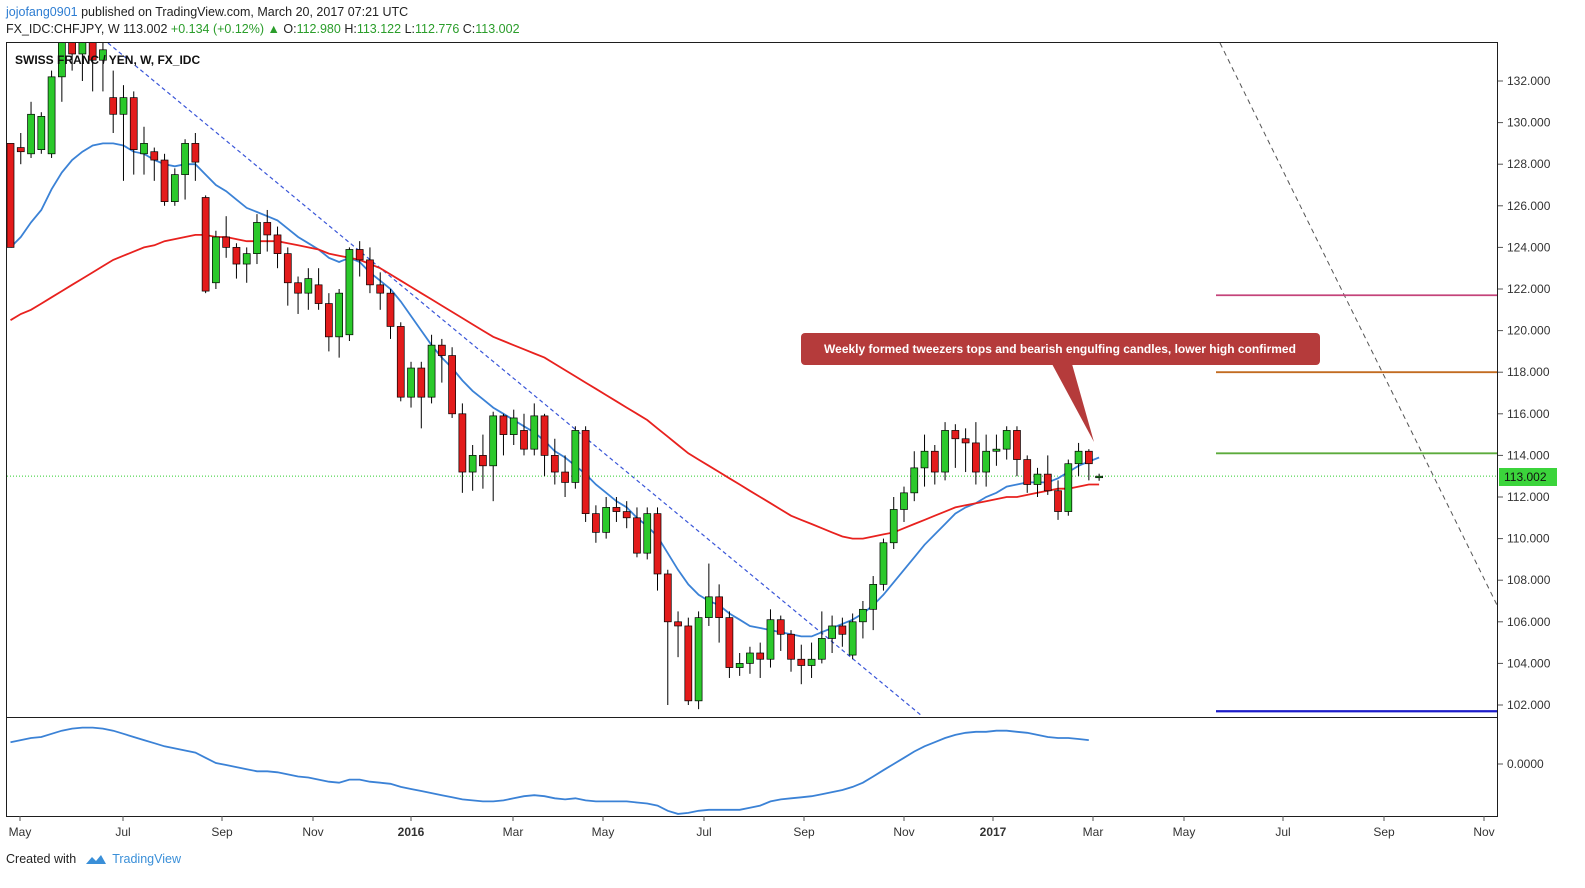 The width and height of the screenshot is (1585, 888). I want to click on time-axis-label: Sep, so click(804, 832).